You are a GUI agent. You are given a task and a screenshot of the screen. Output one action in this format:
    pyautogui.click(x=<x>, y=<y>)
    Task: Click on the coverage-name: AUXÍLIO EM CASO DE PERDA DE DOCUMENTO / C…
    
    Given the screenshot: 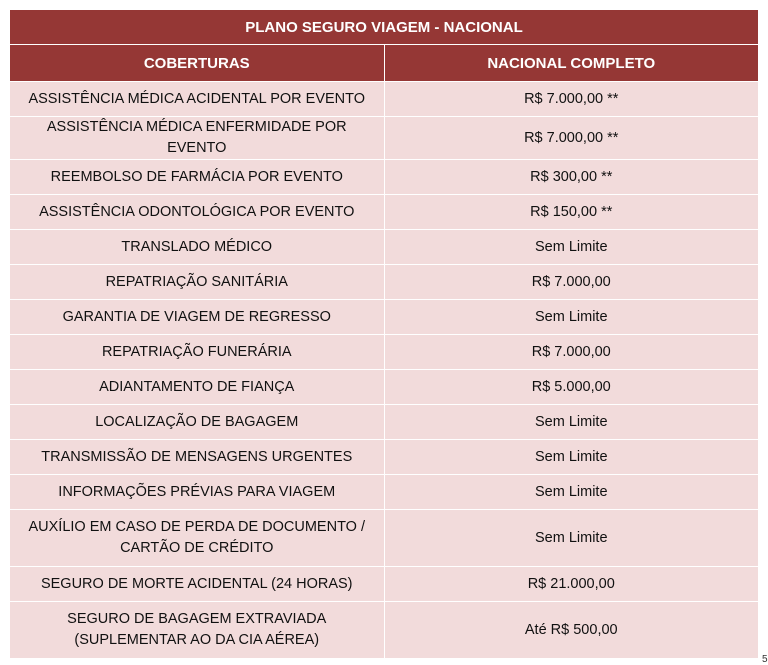 What is the action you would take?
    pyautogui.click(x=197, y=538)
    